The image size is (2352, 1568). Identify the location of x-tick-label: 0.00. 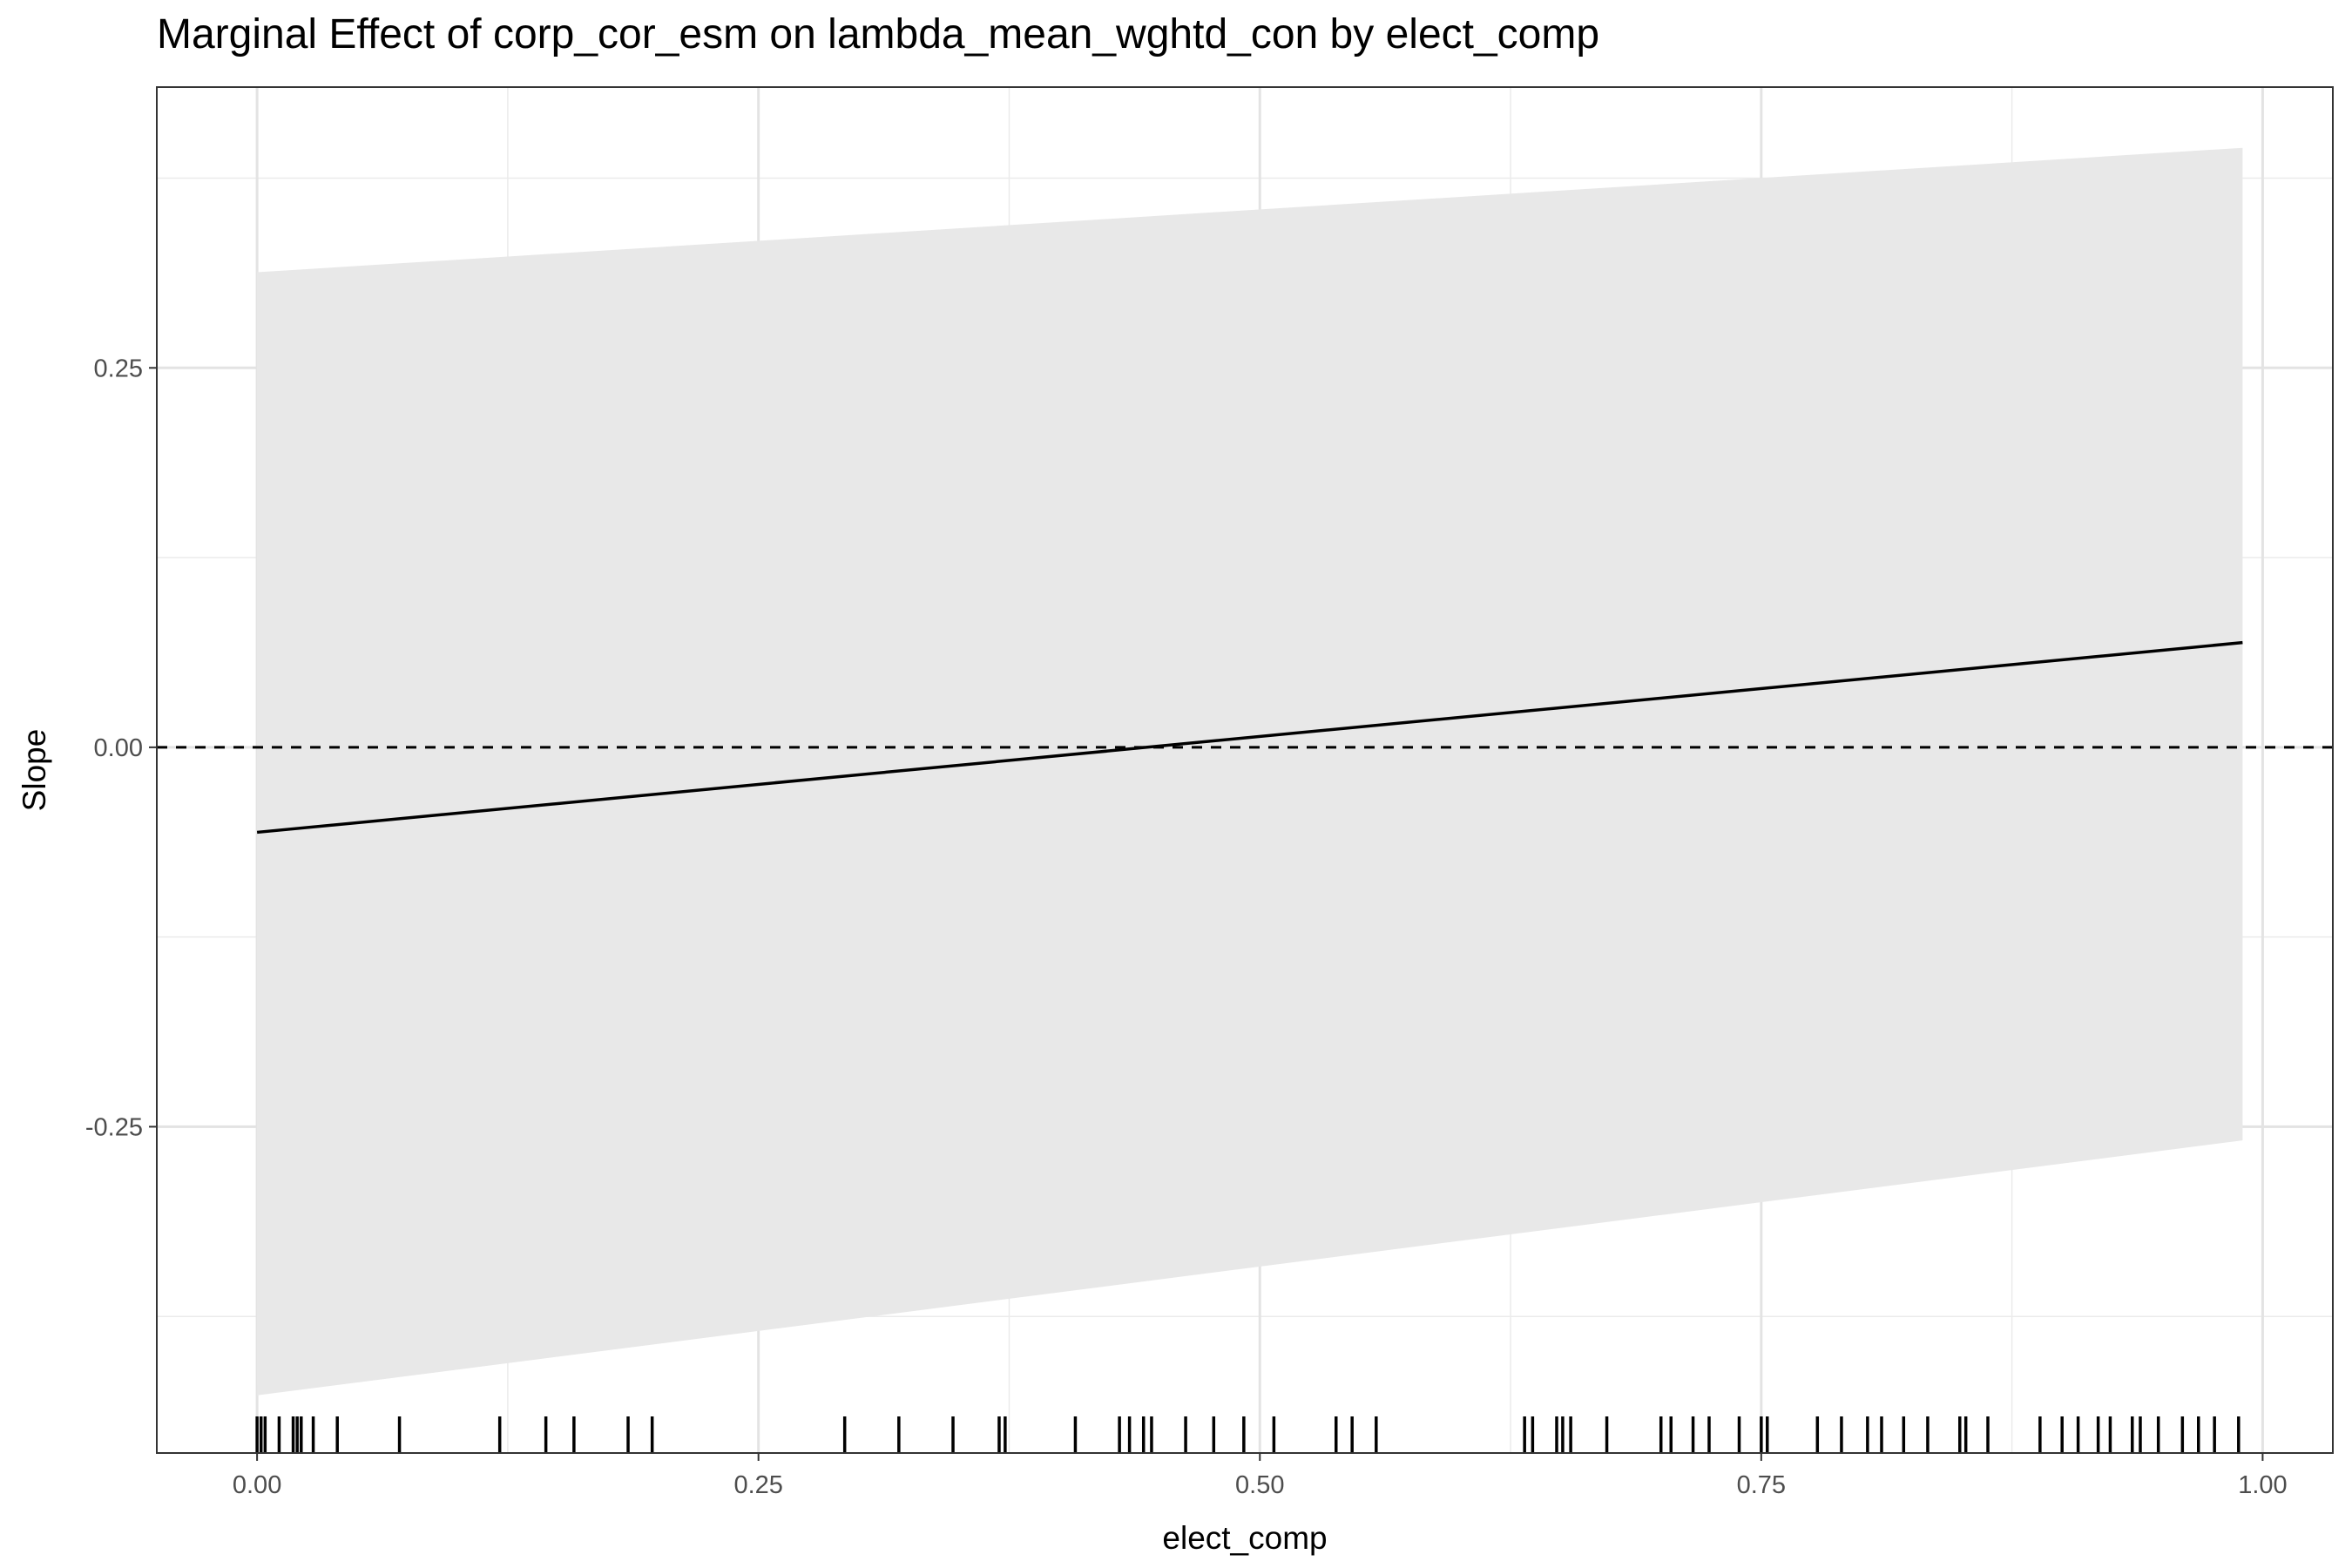
(257, 1485).